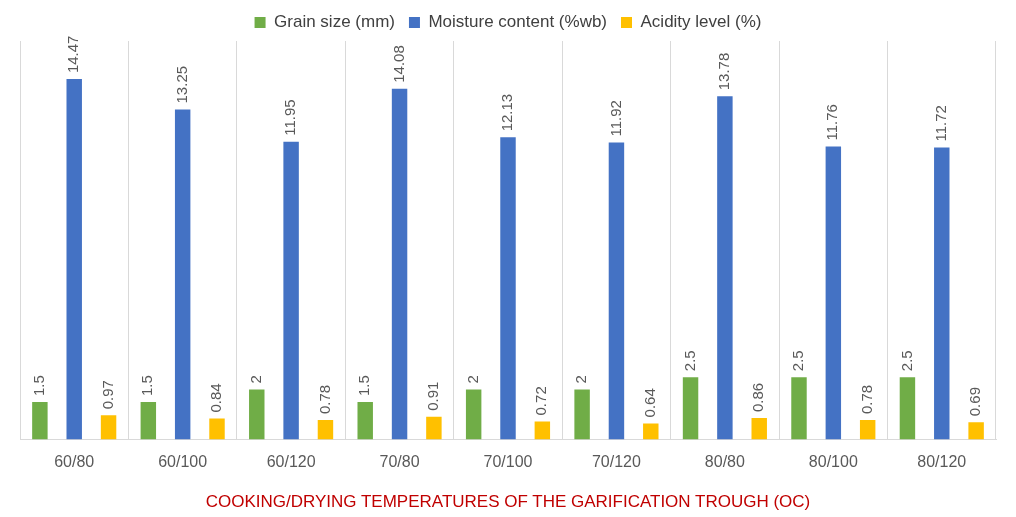 This screenshot has width=1016, height=517. I want to click on data-label: 0.97, so click(107, 395).